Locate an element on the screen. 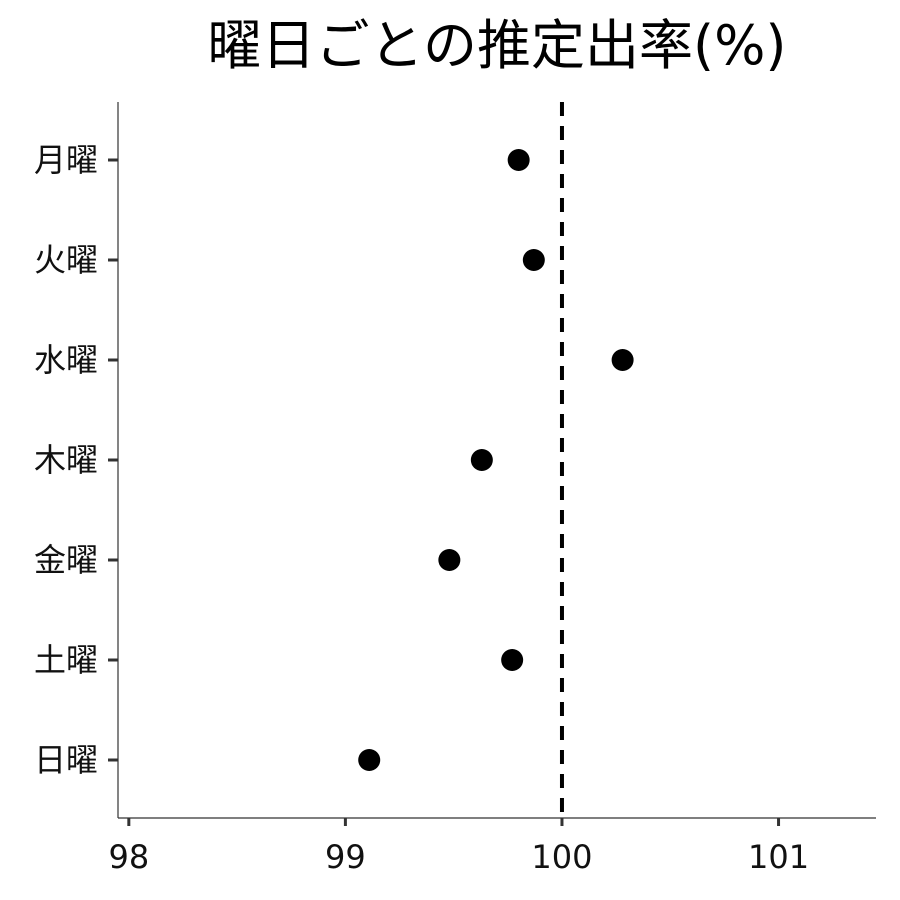 The height and width of the screenshot is (900, 900). x-tick-label: 101 is located at coordinates (778, 857).